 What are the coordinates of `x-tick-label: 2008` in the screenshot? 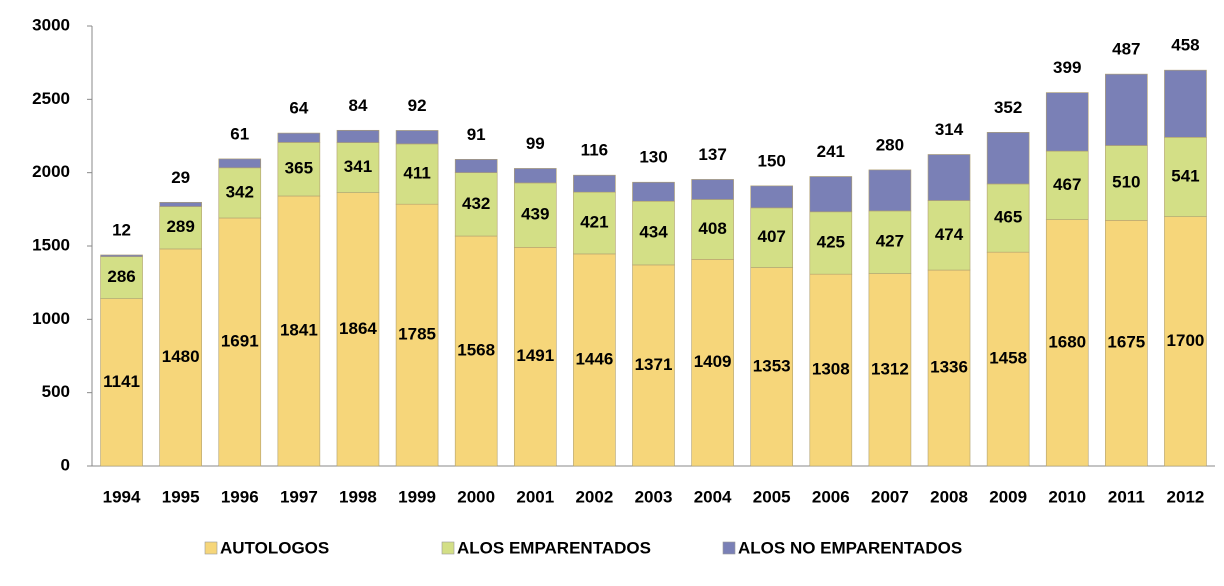 It's located at (949, 496).